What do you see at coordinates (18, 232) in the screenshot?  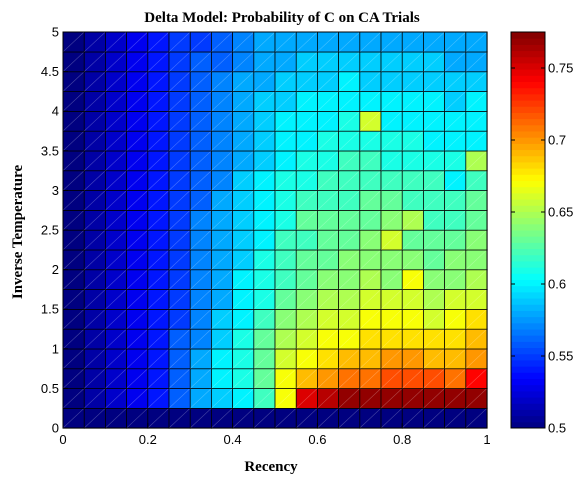 I see `y-axis-label: Inverse Temperature` at bounding box center [18, 232].